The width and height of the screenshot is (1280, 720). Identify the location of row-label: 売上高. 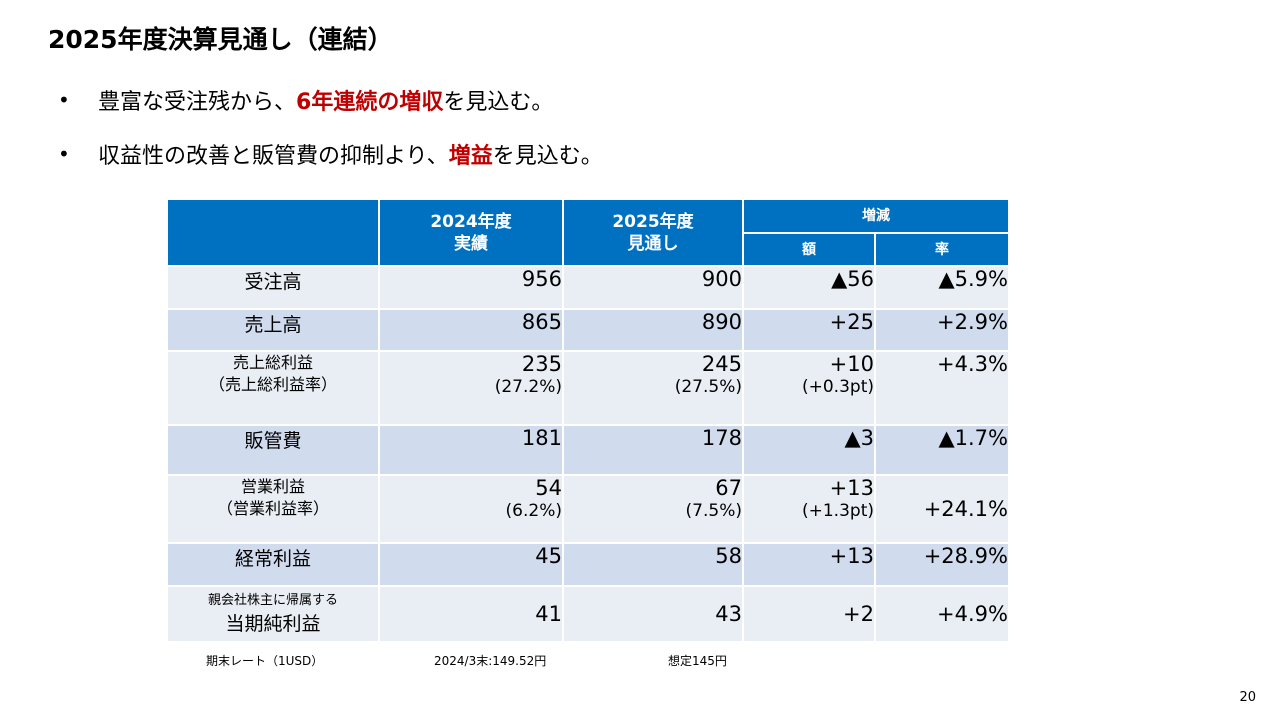
(273, 330).